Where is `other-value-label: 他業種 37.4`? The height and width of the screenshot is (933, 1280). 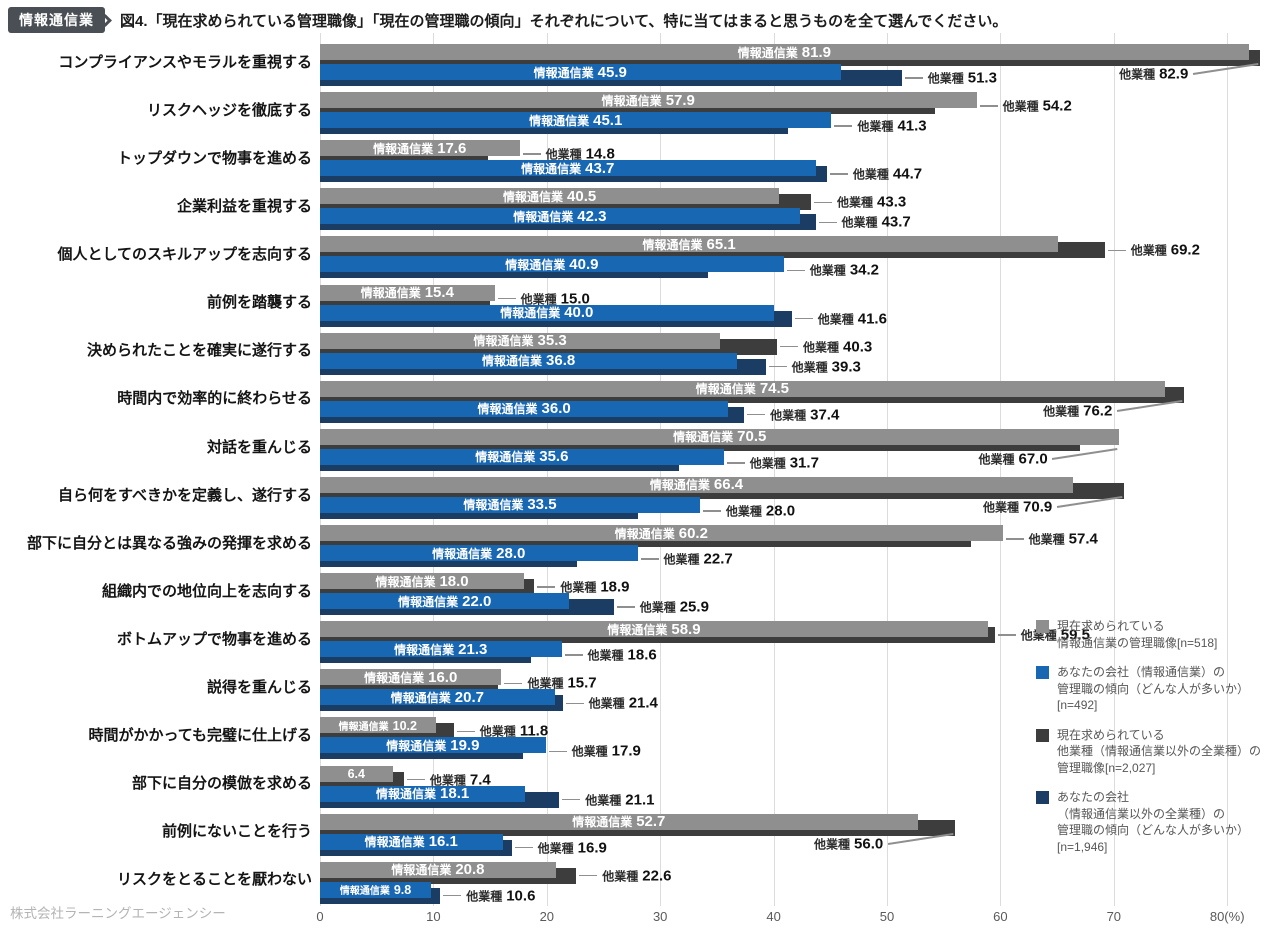
other-value-label: 他業種 37.4 is located at coordinates (804, 414).